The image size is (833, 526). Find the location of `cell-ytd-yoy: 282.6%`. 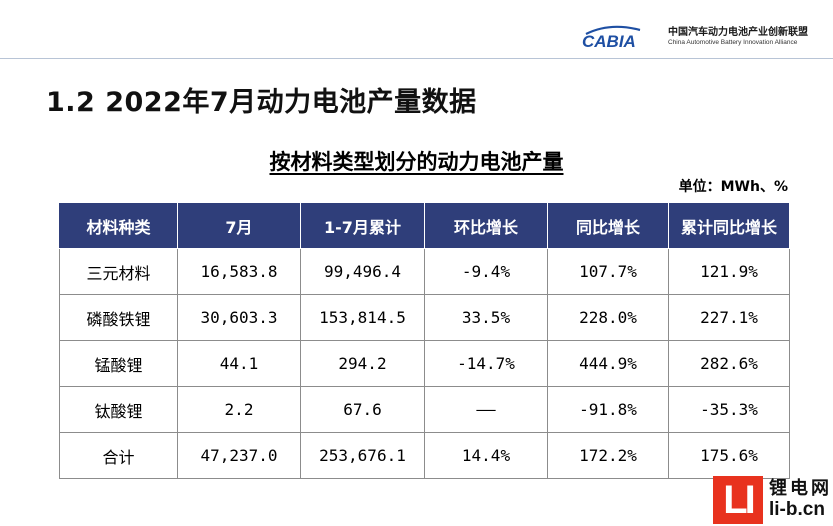

cell-ytd-yoy: 282.6% is located at coordinates (729, 363).